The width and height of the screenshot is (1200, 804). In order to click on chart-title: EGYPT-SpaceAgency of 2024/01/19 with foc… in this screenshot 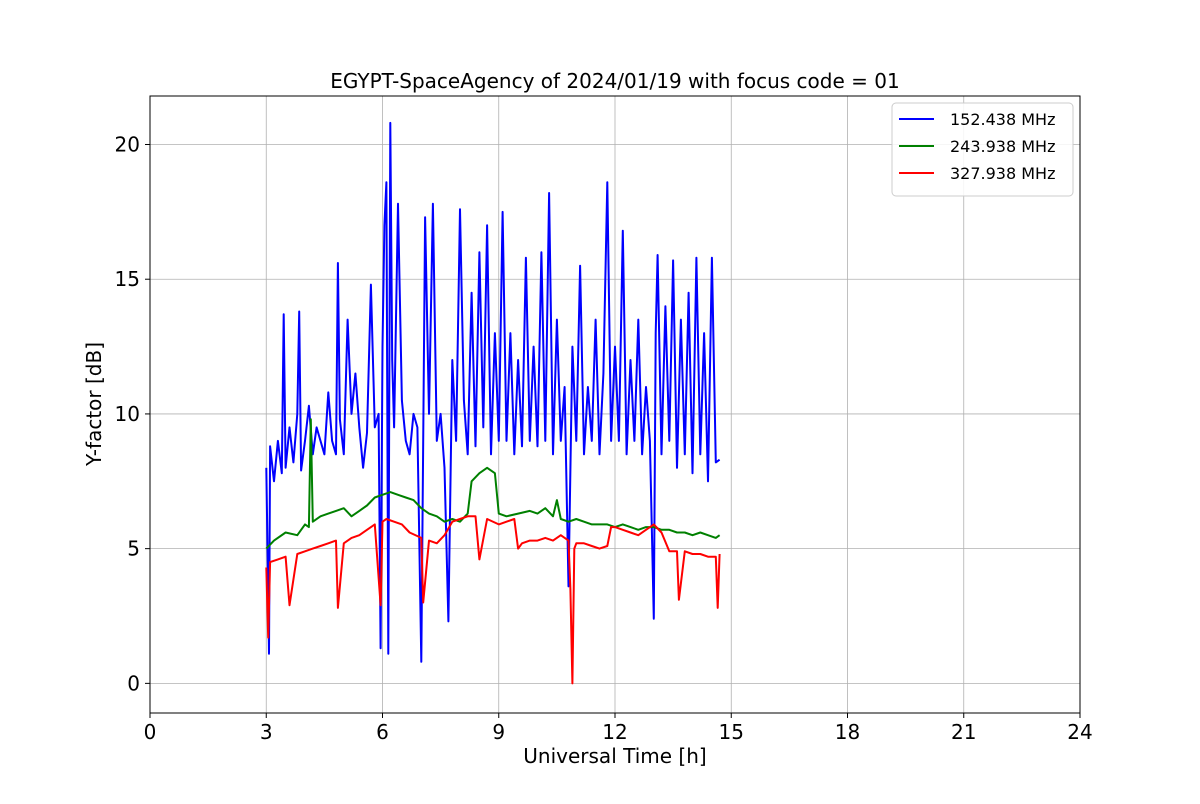, I will do `click(614, 81)`.